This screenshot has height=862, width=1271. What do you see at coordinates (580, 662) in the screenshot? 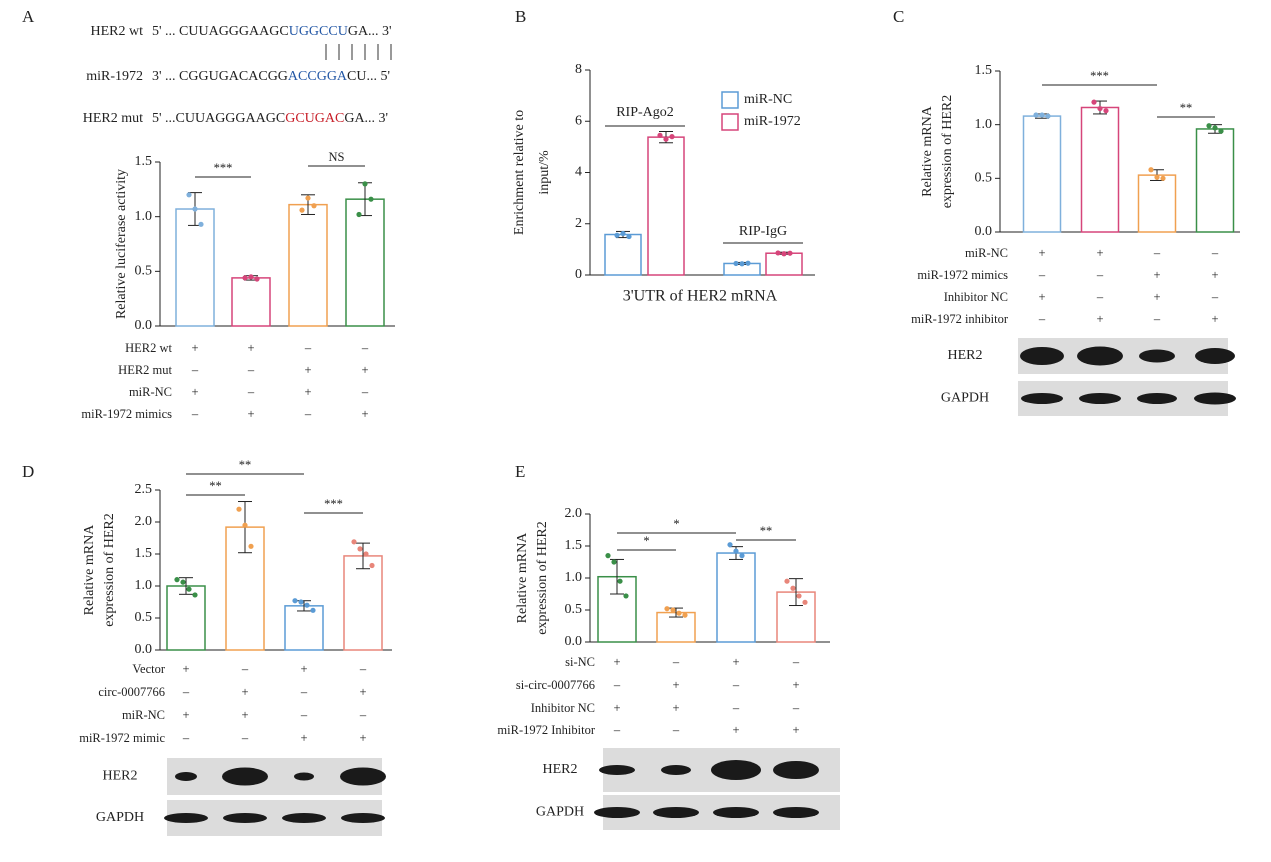
I see `condition-label: si-NC` at bounding box center [580, 662].